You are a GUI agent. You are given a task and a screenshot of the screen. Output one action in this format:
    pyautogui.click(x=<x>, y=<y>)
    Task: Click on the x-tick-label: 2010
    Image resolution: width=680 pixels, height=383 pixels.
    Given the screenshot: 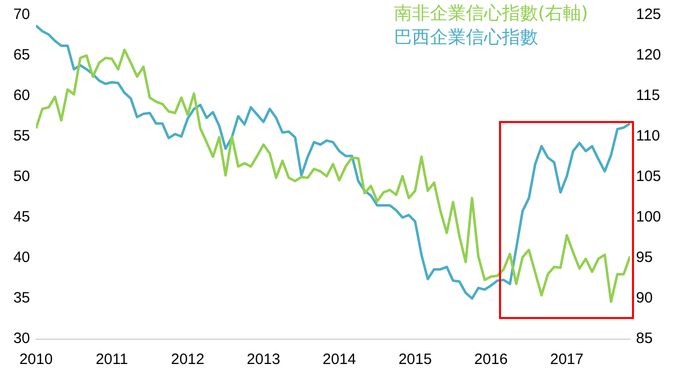 What is the action you would take?
    pyautogui.click(x=36, y=359)
    